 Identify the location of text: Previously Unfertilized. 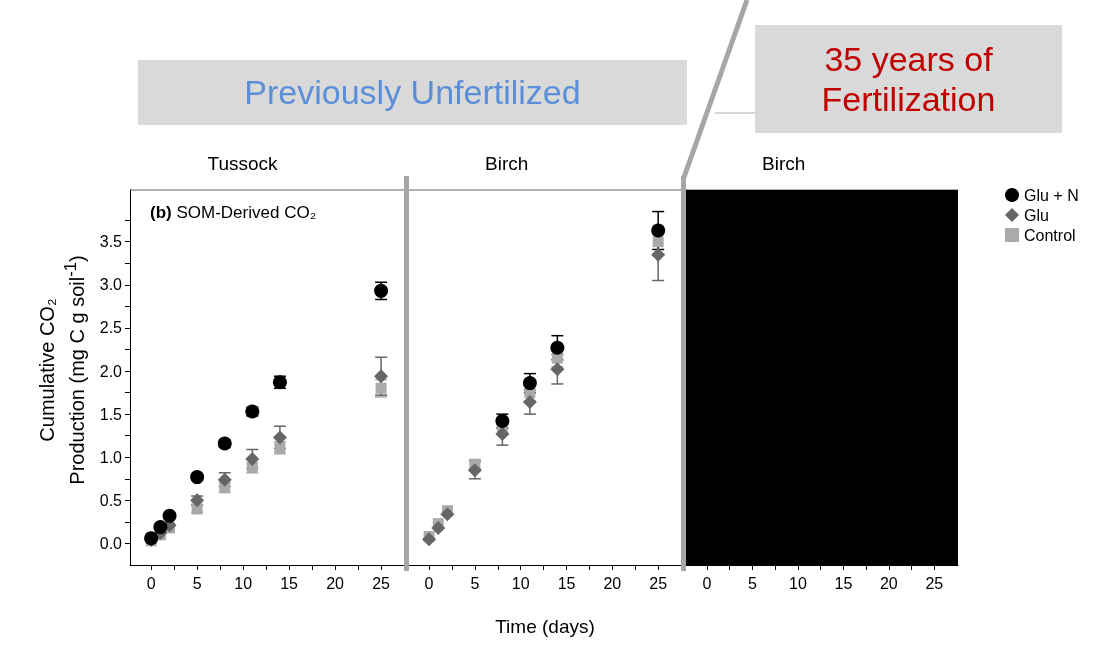
(412, 92).